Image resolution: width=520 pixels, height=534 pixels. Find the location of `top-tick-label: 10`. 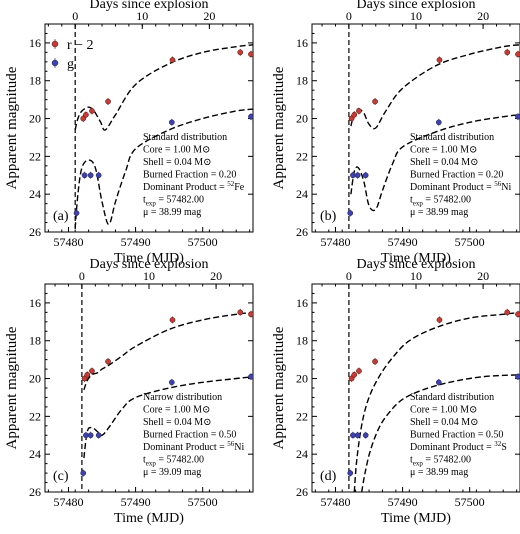

top-tick-label: 10 is located at coordinates (142, 16).